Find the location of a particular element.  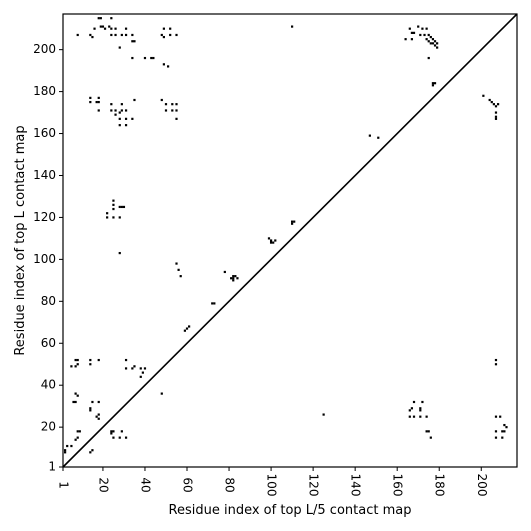

x-tick-label: 80 is located at coordinates (230, 484).